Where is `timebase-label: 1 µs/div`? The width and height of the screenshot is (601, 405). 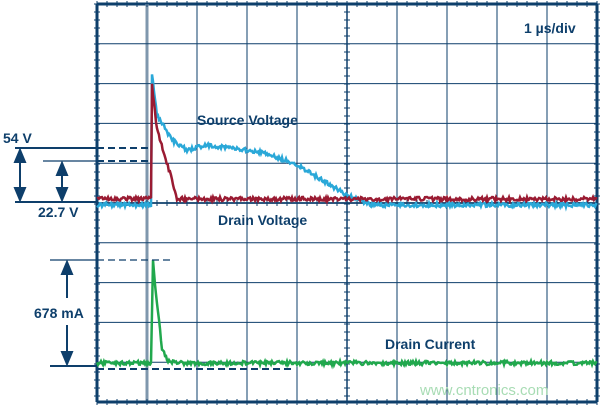
timebase-label: 1 µs/div is located at coordinates (550, 28).